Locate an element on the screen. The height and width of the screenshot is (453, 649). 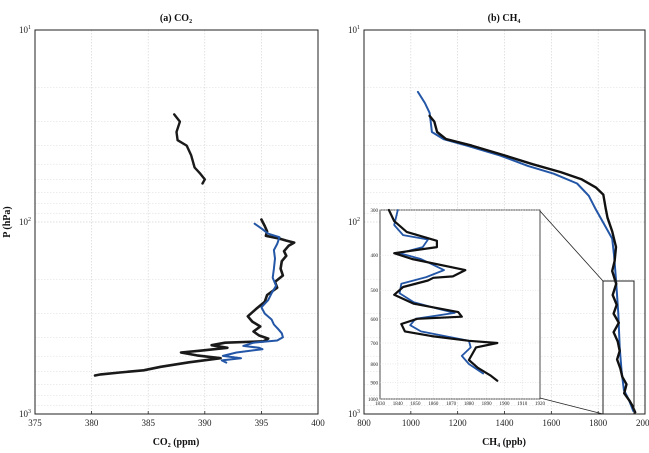
inset-y-tick-label: 700 is located at coordinates (375, 344).